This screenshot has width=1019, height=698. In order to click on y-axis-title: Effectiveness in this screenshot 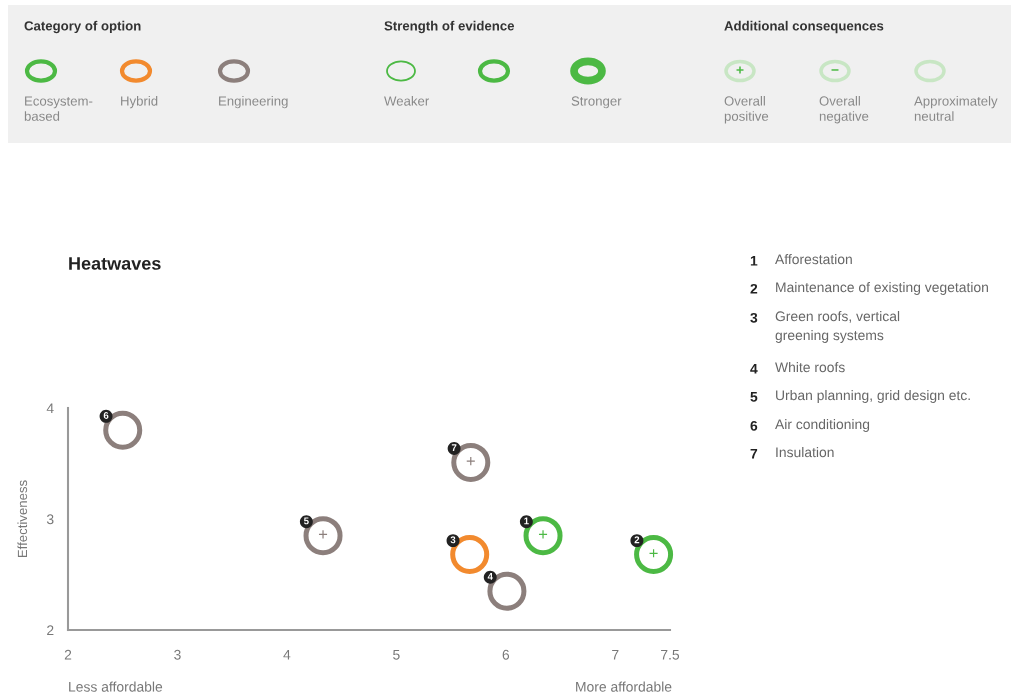, I will do `click(22, 519)`.